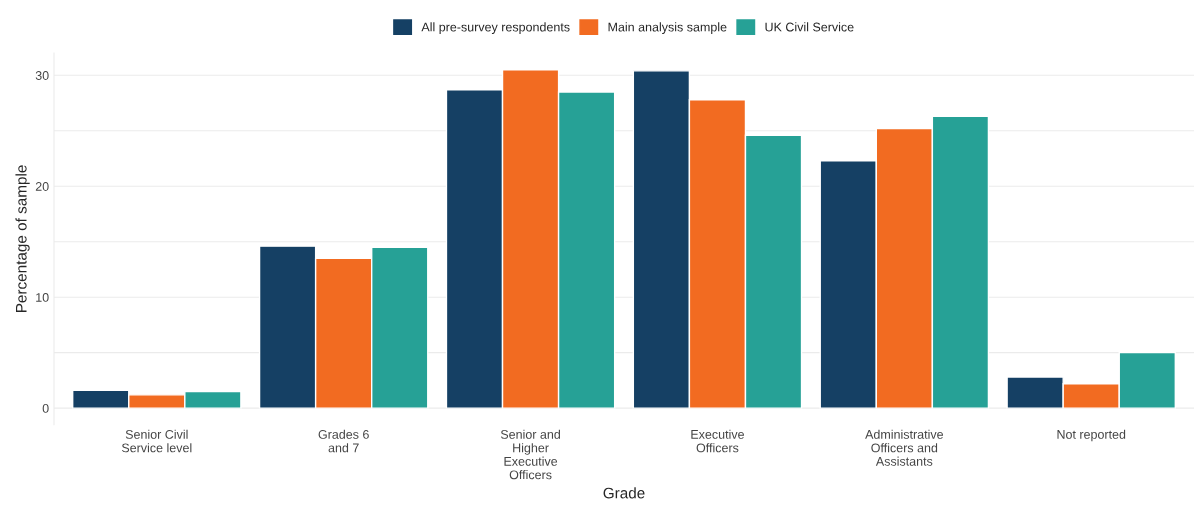 This screenshot has width=1200, height=531. Describe the element at coordinates (42, 297) in the screenshot. I see `y-tick-label: 10` at that location.